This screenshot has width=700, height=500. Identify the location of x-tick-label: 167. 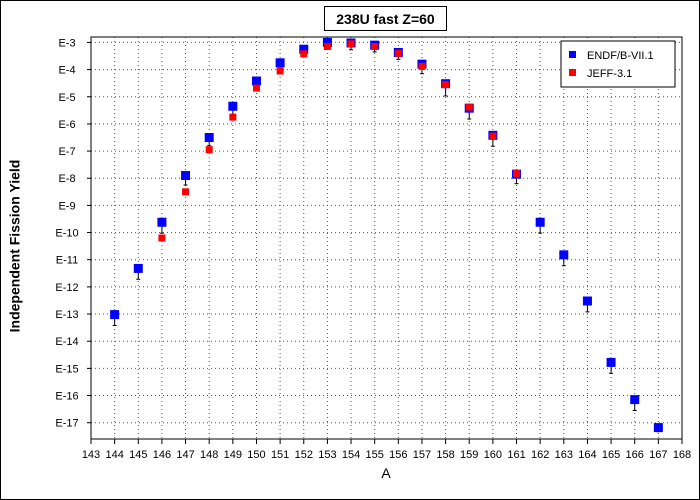
(658, 455).